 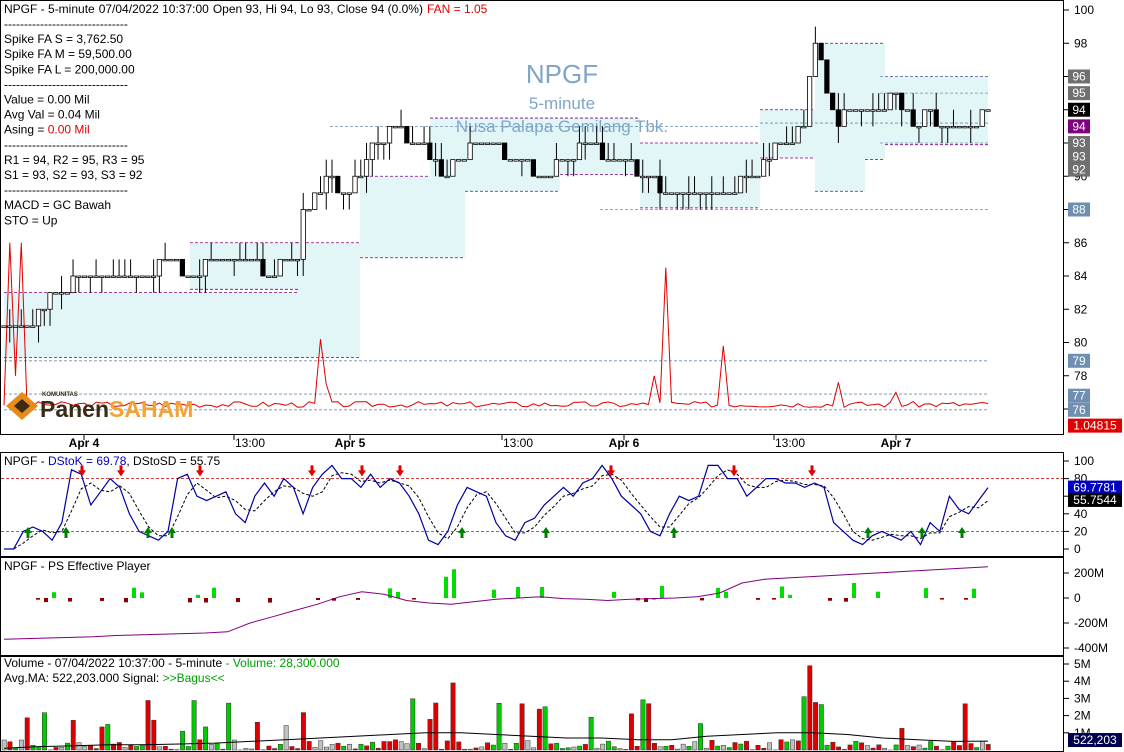 I want to click on info-line-text: Spike FA S = 3,762.50, so click(x=63, y=39).